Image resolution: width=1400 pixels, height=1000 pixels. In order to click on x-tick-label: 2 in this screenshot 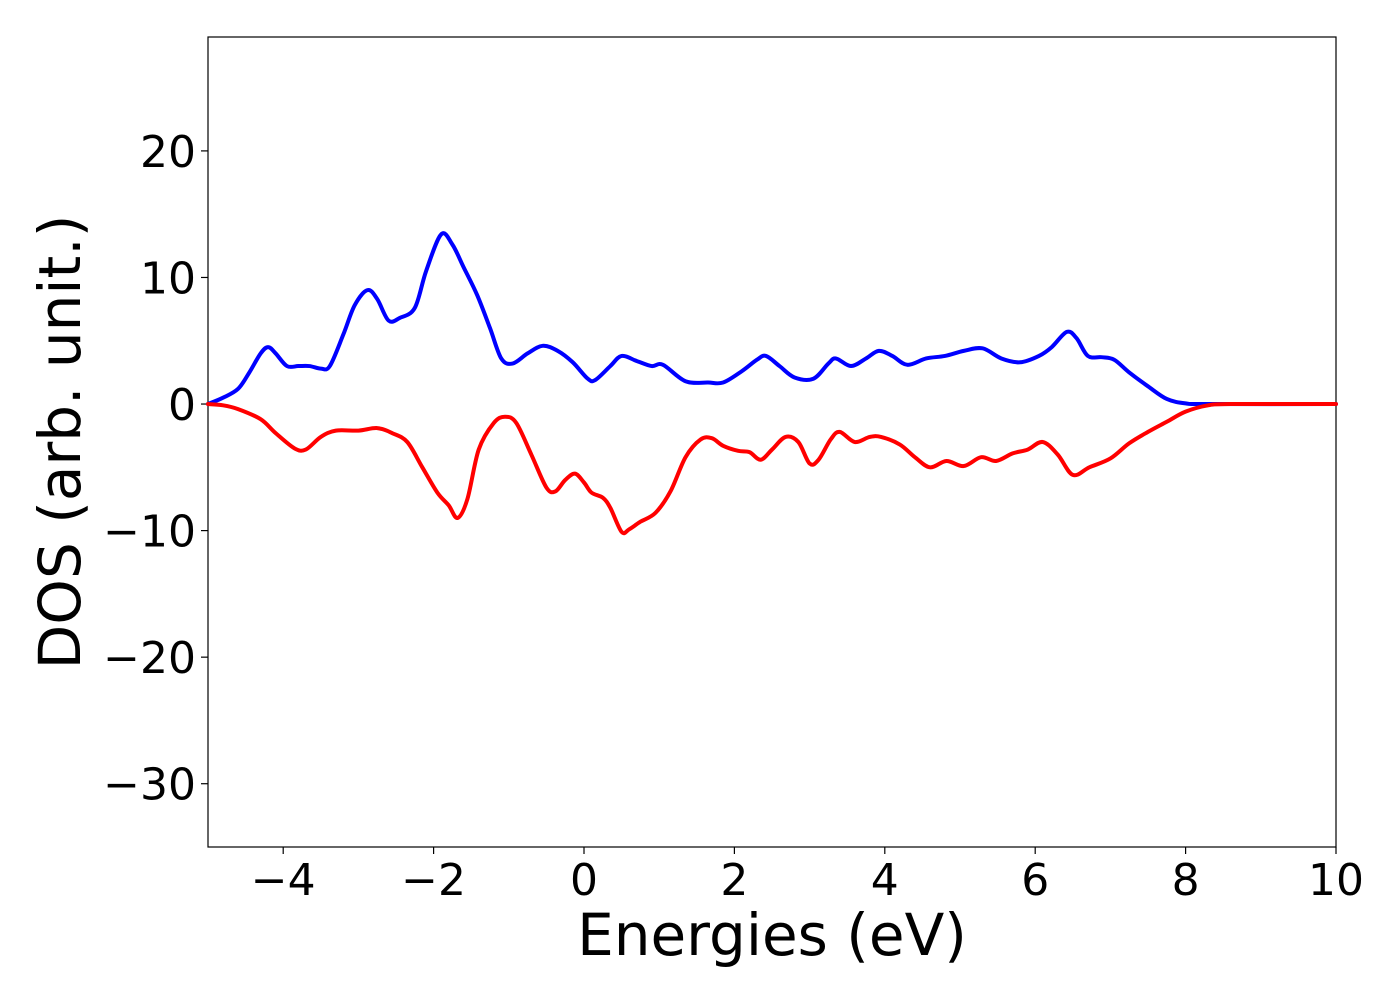, I will do `click(734, 880)`.